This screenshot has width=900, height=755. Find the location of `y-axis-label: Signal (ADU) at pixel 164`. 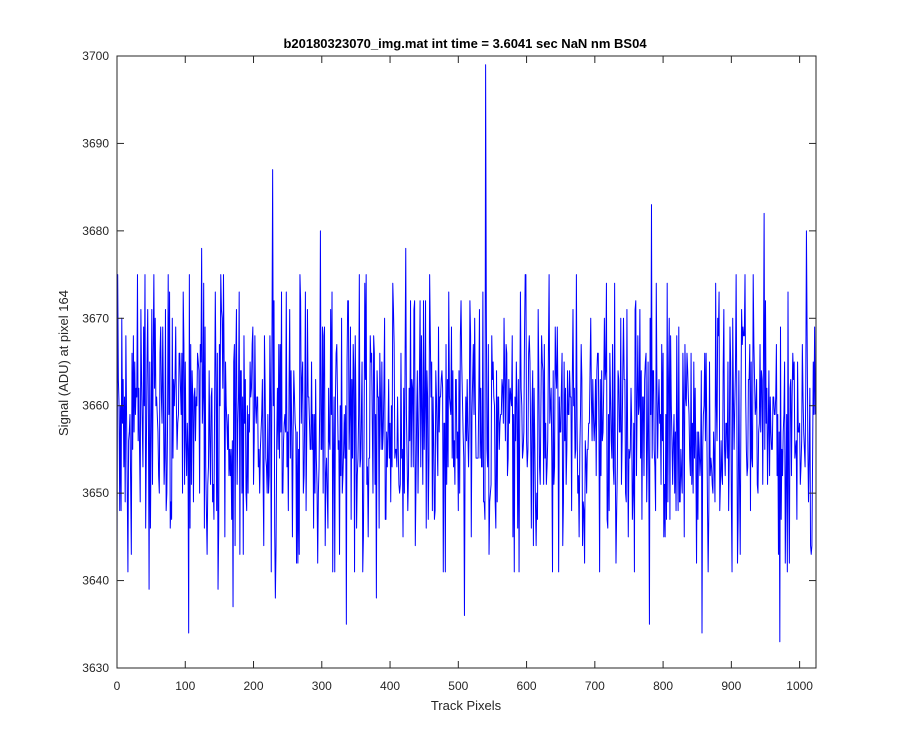

y-axis-label: Signal (ADU) at pixel 164 is located at coordinates (63, 363).